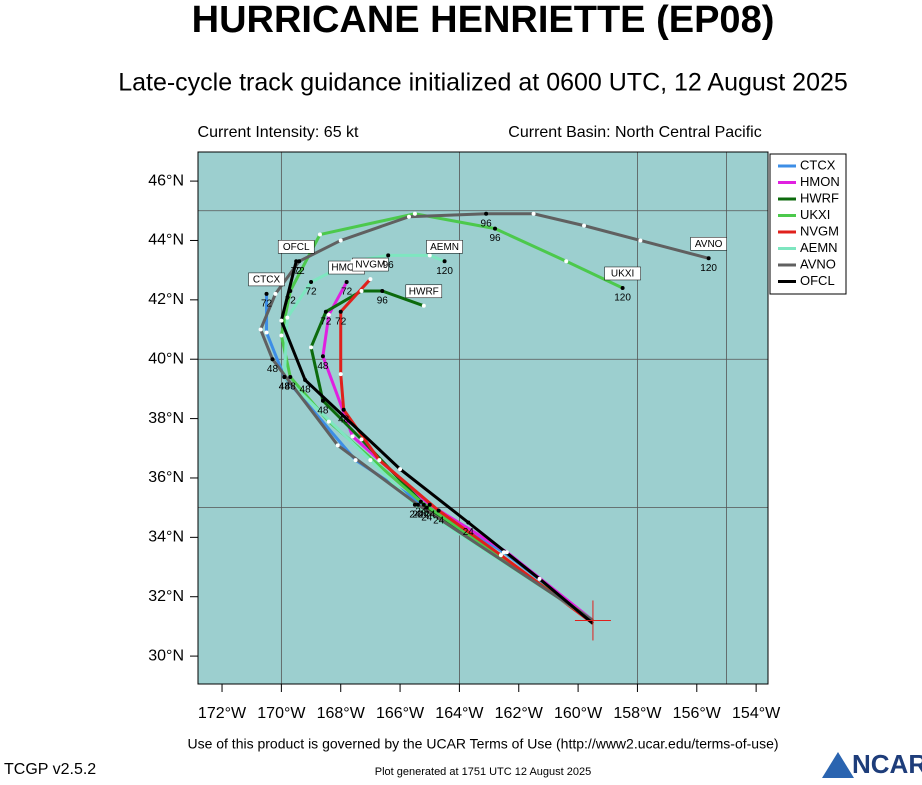 This screenshot has width=922, height=785. What do you see at coordinates (346, 268) in the screenshot?
I see `end-label: HMON` at bounding box center [346, 268].